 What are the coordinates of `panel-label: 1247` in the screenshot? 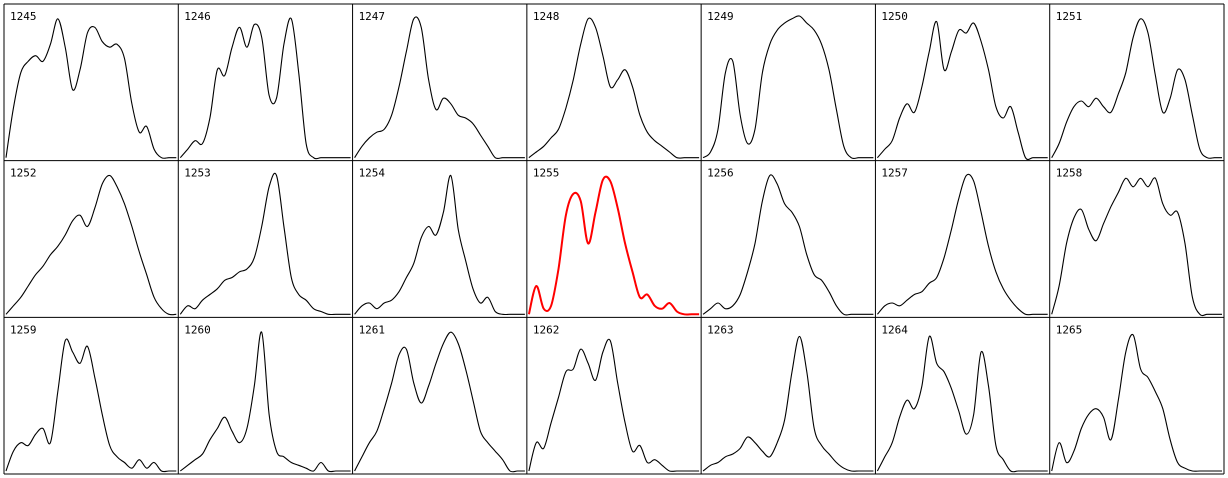 It's located at (372, 16).